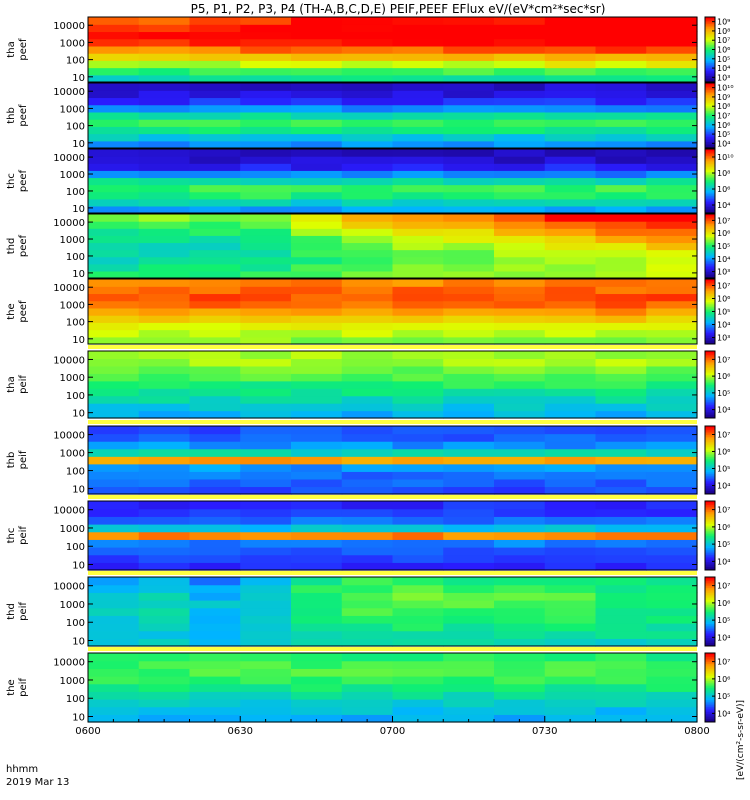 The image size is (750, 800). Describe the element at coordinates (75, 396) in the screenshot. I see `y-tick-label: 100` at that location.